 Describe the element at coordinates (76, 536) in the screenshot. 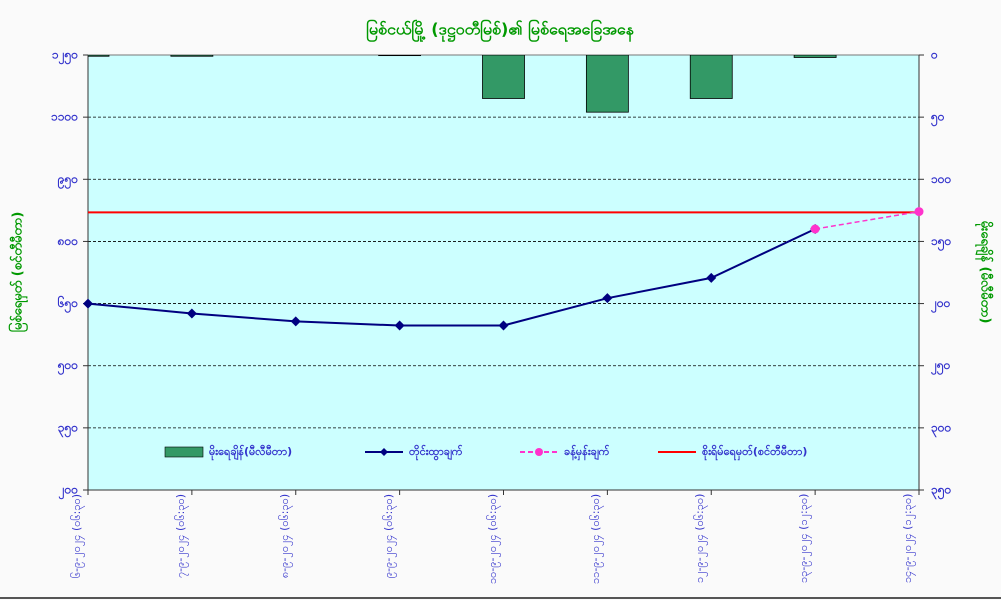

I see `x-tick-label: ၆-၉-၂၀၂၄ (၀၆:၃၀)` at that location.